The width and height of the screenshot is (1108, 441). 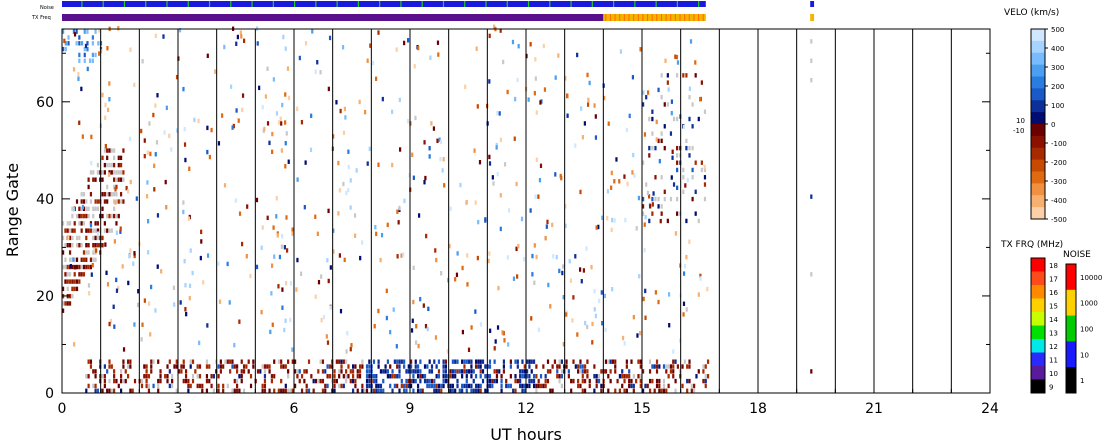 I want to click on velocity-scale-label: 500, so click(x=1057, y=30).